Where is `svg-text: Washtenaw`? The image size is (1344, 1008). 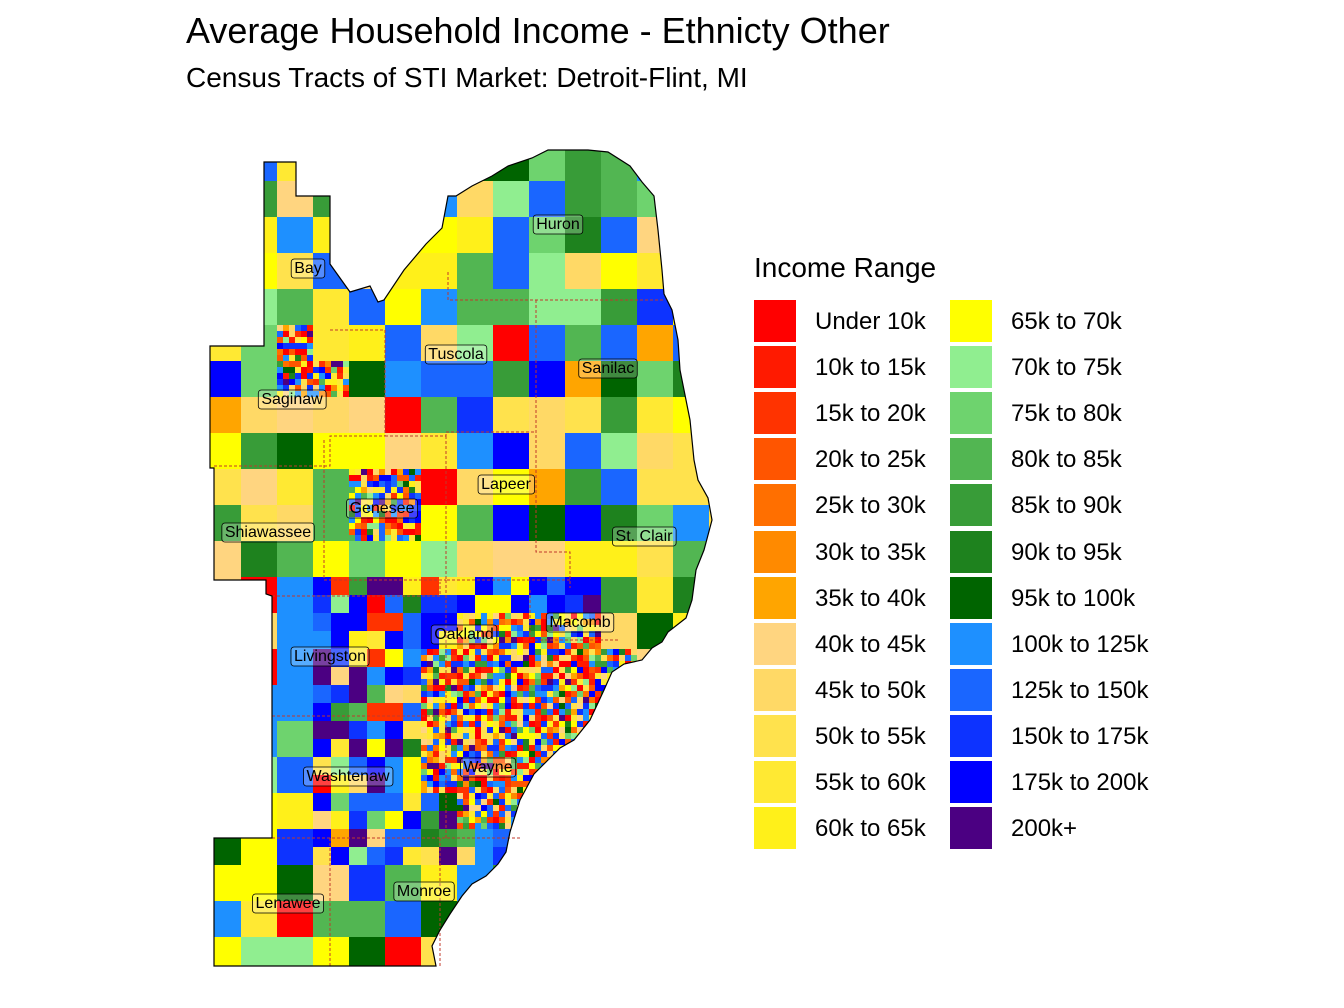 svg-text: Washtenaw is located at coordinates (348, 776).